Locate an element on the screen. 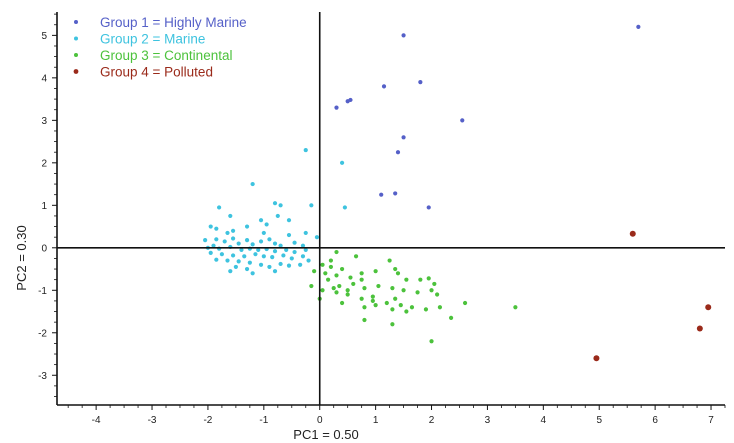 This screenshot has width=734, height=443. y-tick-label: 0 is located at coordinates (44, 248).